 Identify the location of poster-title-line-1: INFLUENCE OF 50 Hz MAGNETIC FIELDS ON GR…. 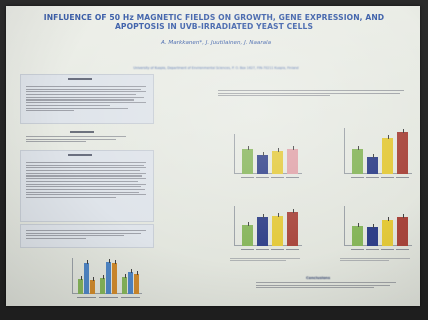
(214, 17).